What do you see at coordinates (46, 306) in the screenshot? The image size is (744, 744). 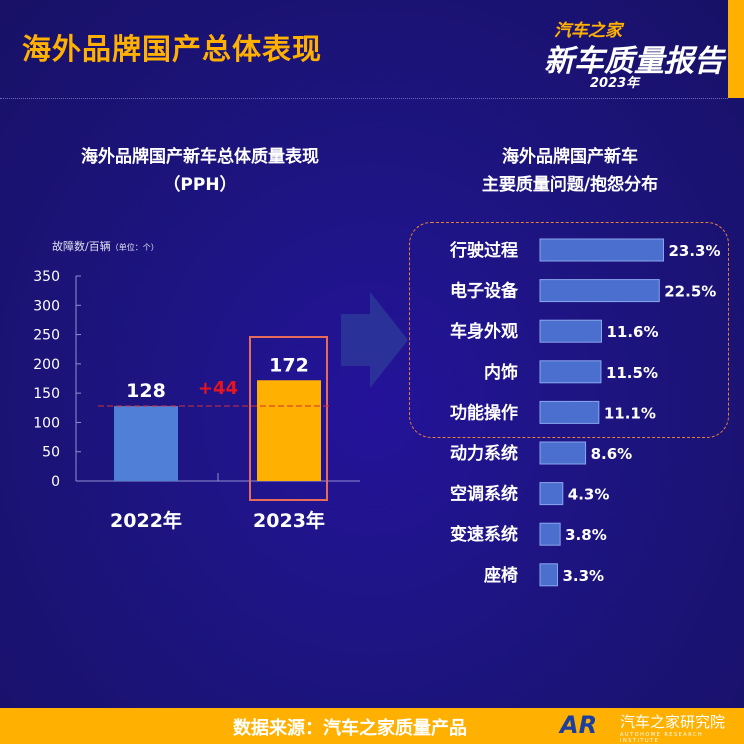 I see `y-tick-label: 300` at bounding box center [46, 306].